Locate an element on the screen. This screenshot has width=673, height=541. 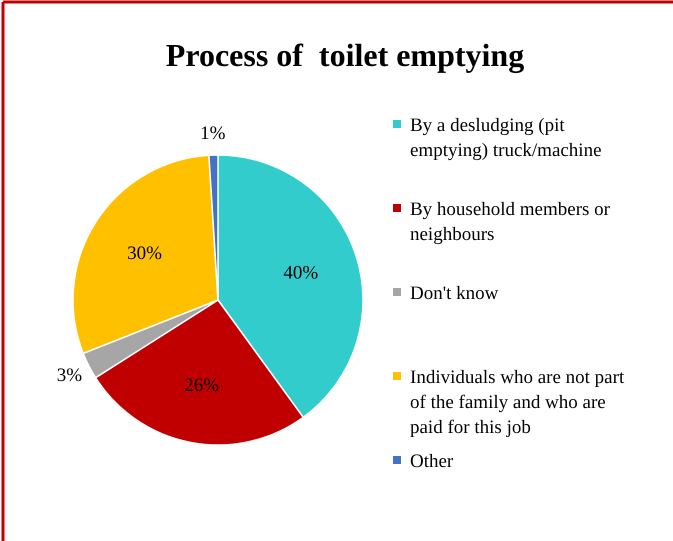
data-label: 3% is located at coordinates (69, 375).